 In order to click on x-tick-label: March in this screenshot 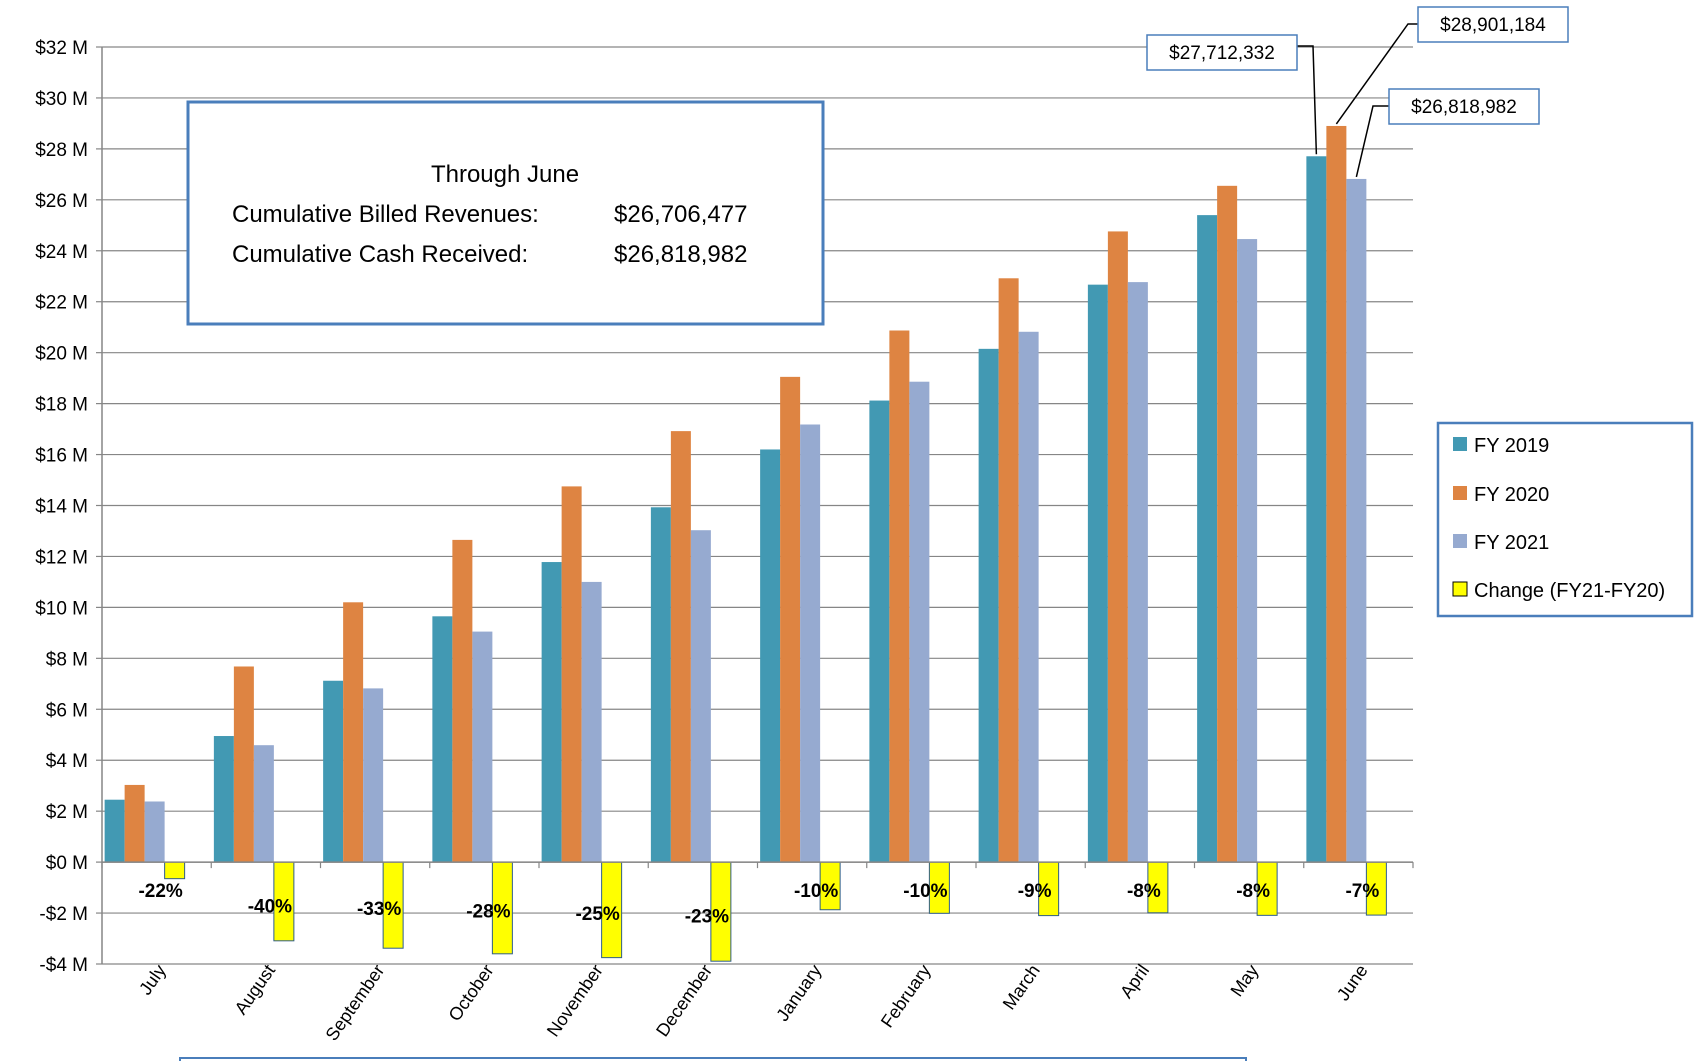, I will do `click(1021, 987)`.